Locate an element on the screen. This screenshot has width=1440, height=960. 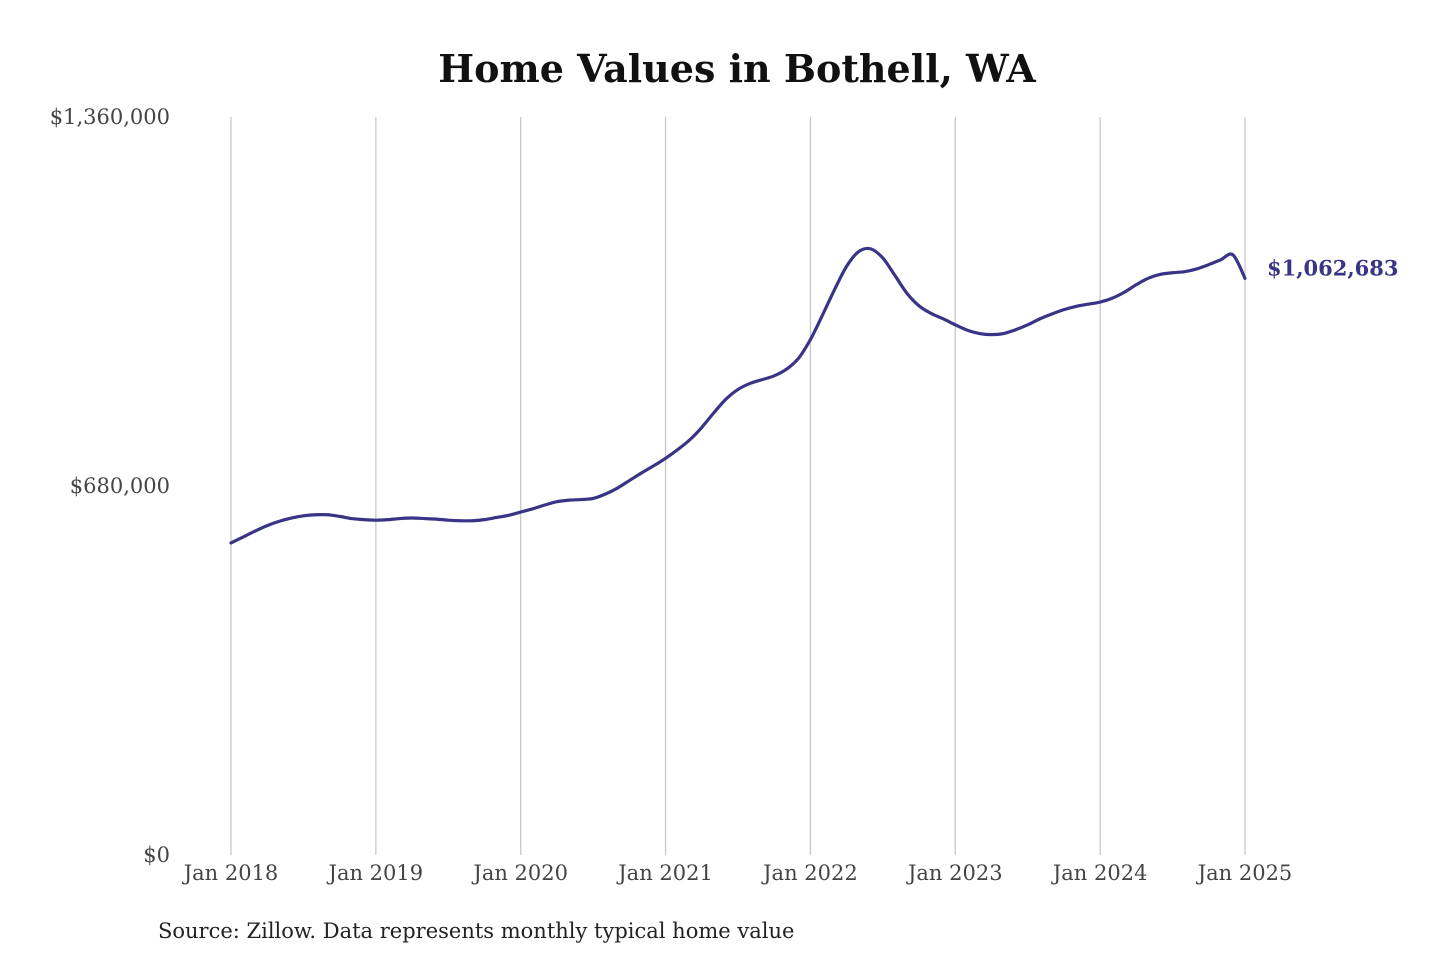
y-axis: $0 $680,000 $1,360,000 is located at coordinates (110, 486).